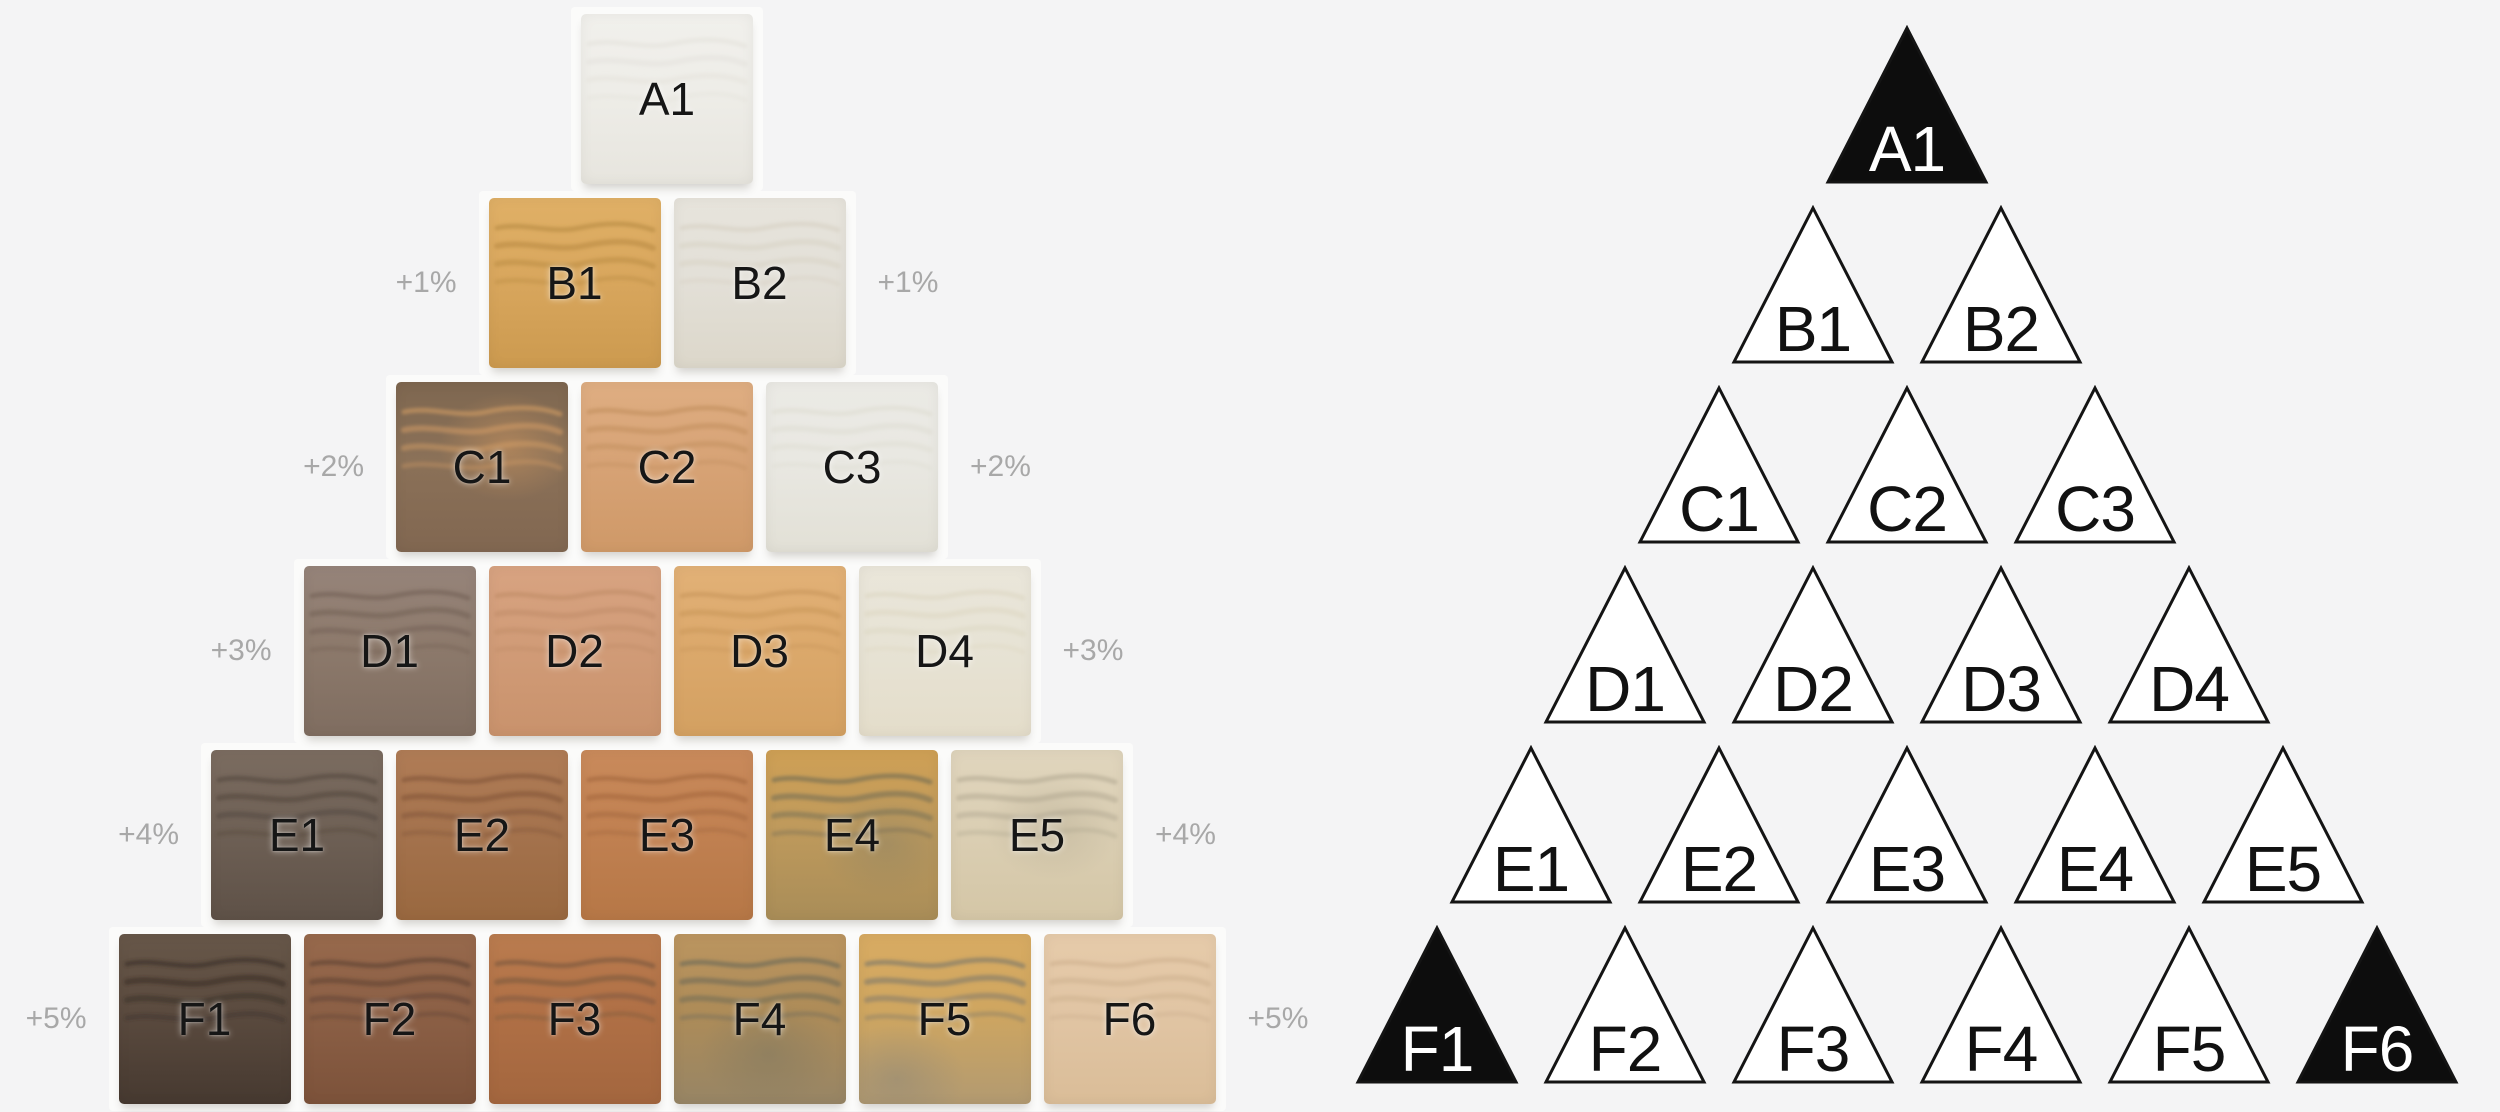 This screenshot has width=2500, height=1112. I want to click on percent-label-right: +5%, so click(1278, 1018).